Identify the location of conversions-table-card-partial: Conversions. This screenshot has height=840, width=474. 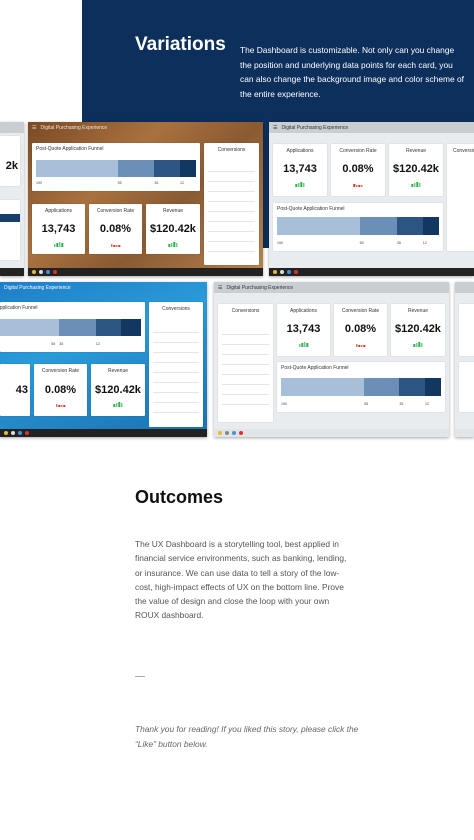
(460, 197).